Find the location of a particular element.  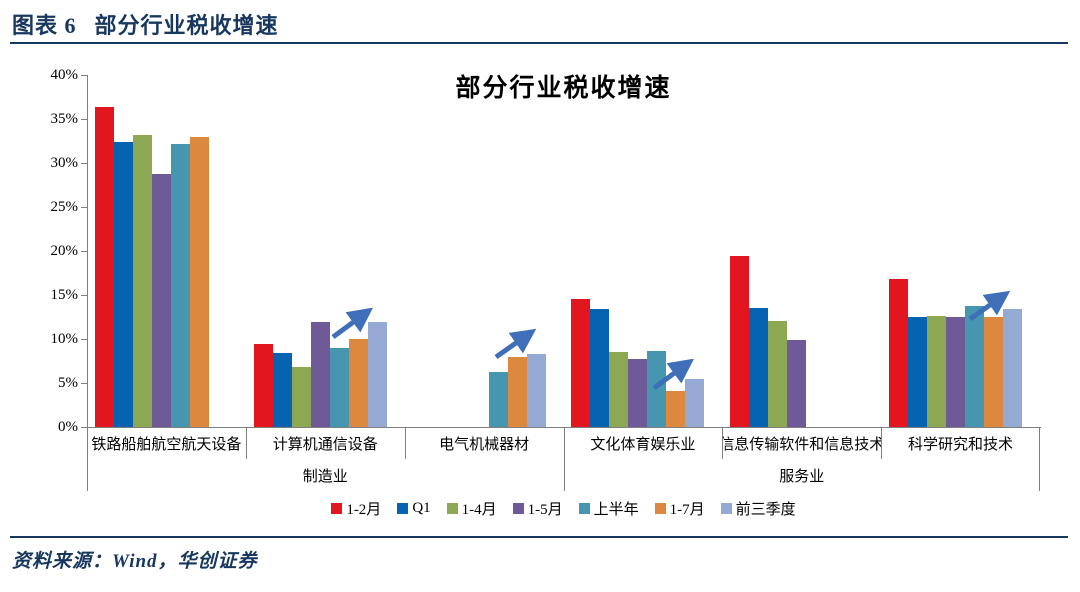

legend-item-上半年: 上半年 is located at coordinates (608, 508).